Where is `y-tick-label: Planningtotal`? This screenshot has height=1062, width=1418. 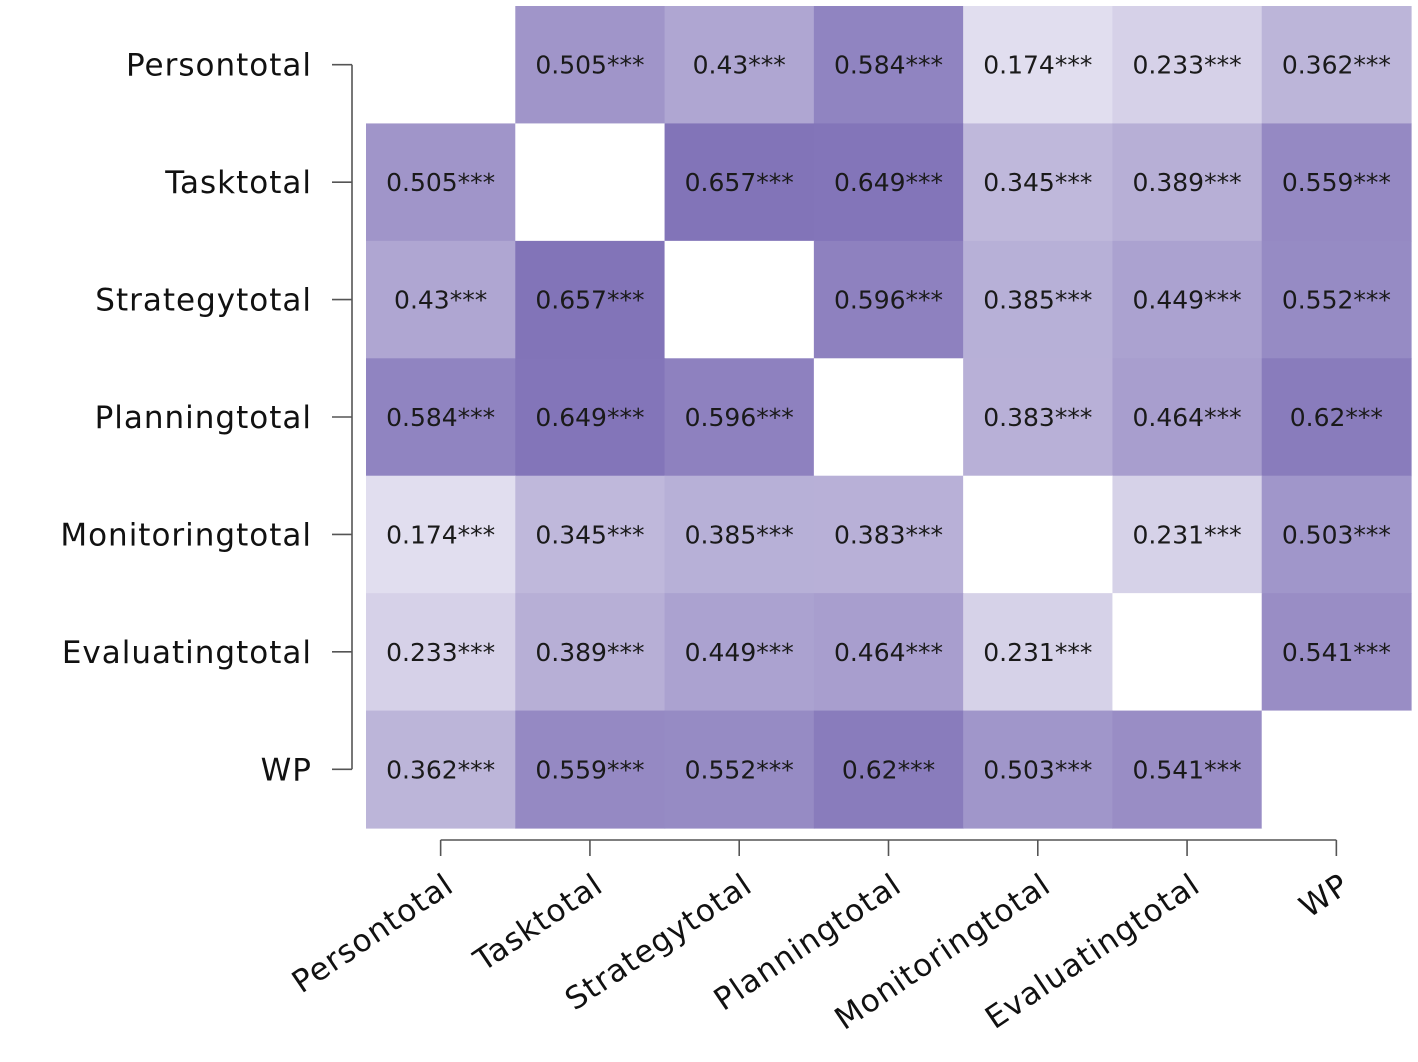
y-tick-label: Planningtotal is located at coordinates (203, 418).